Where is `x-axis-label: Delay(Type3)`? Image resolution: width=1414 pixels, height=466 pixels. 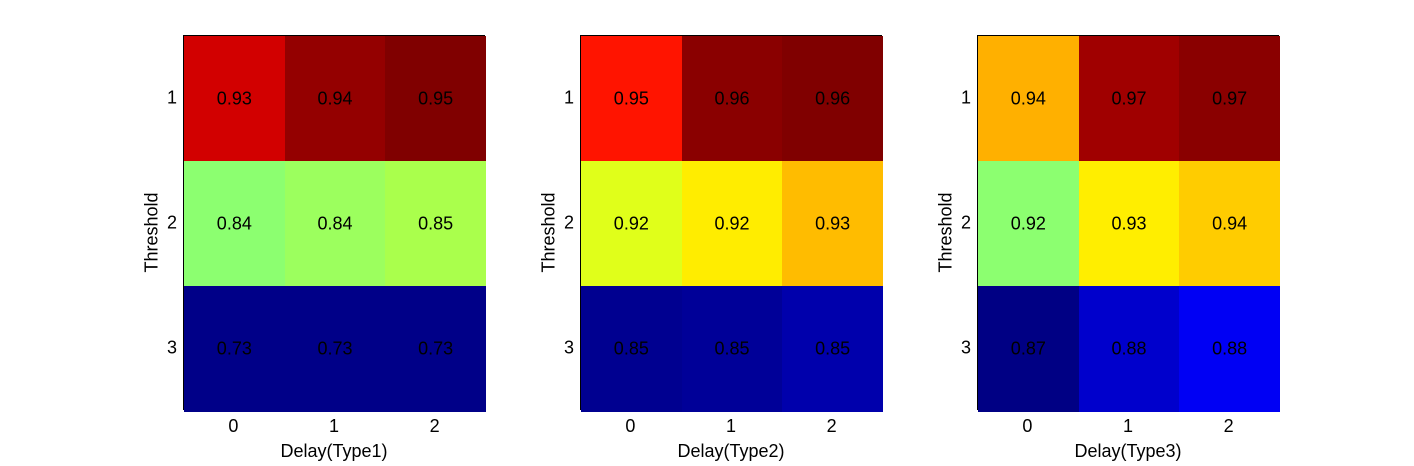 x-axis-label: Delay(Type3) is located at coordinates (1128, 451).